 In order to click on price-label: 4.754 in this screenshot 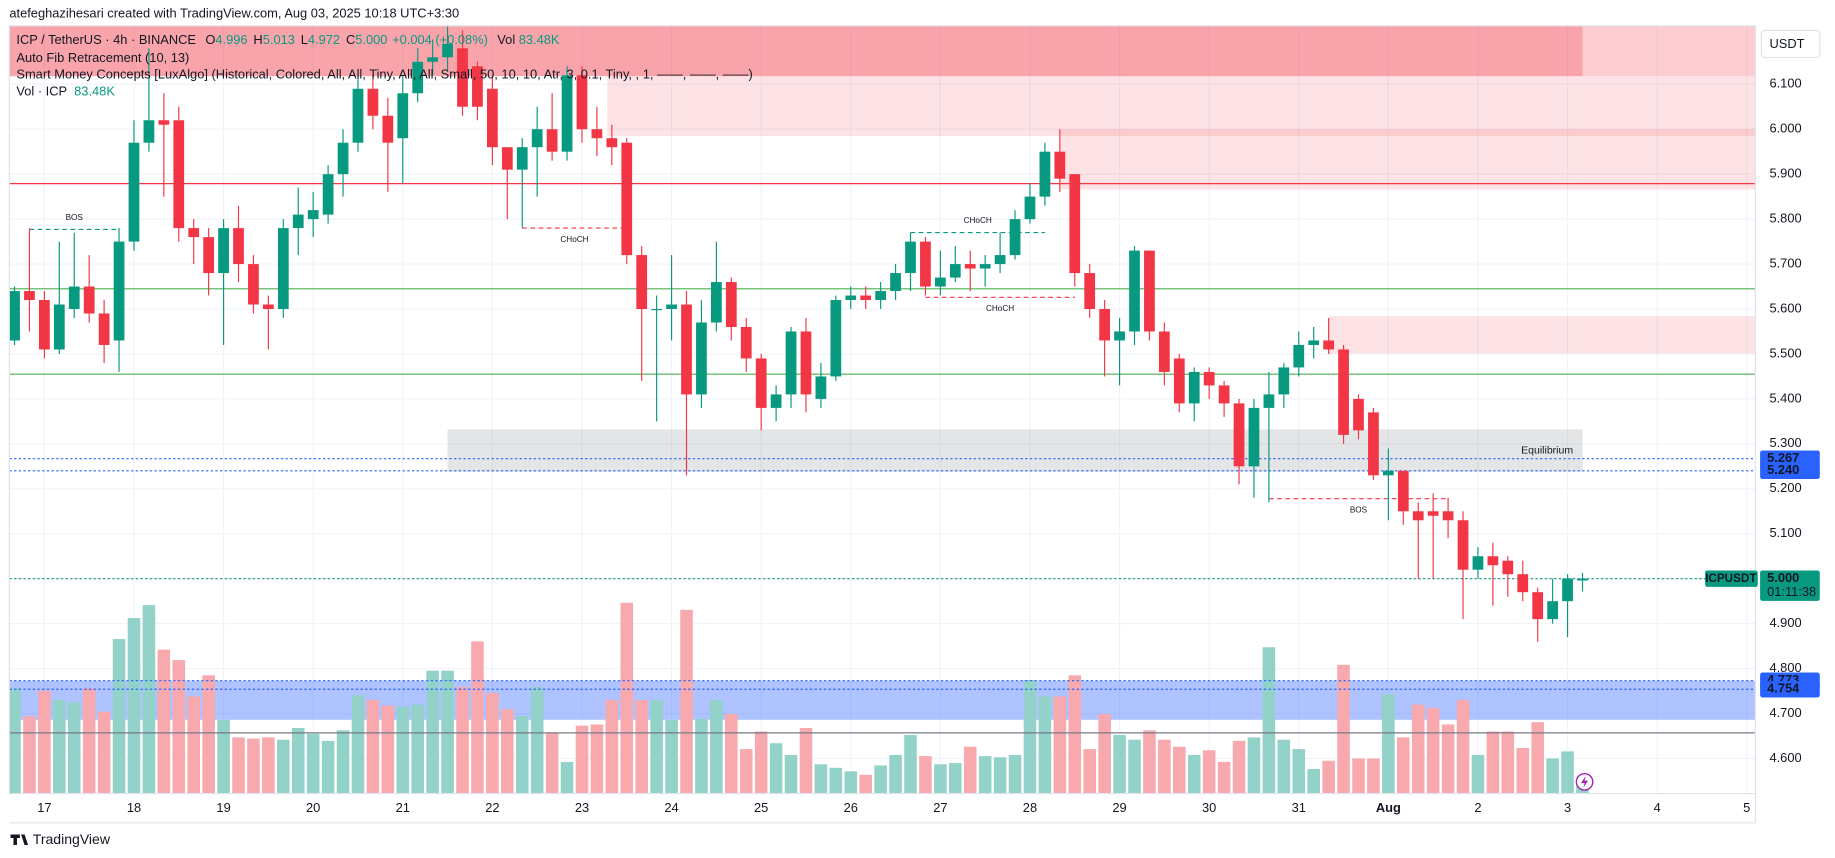, I will do `click(1783, 688)`.